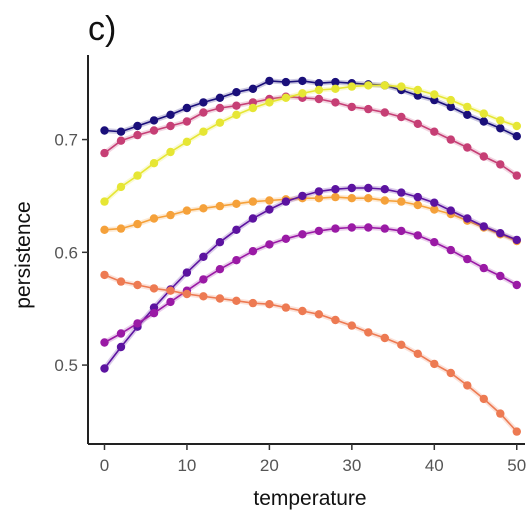  Describe the element at coordinates (269, 465) in the screenshot. I see `x-tick-label: 20` at that location.